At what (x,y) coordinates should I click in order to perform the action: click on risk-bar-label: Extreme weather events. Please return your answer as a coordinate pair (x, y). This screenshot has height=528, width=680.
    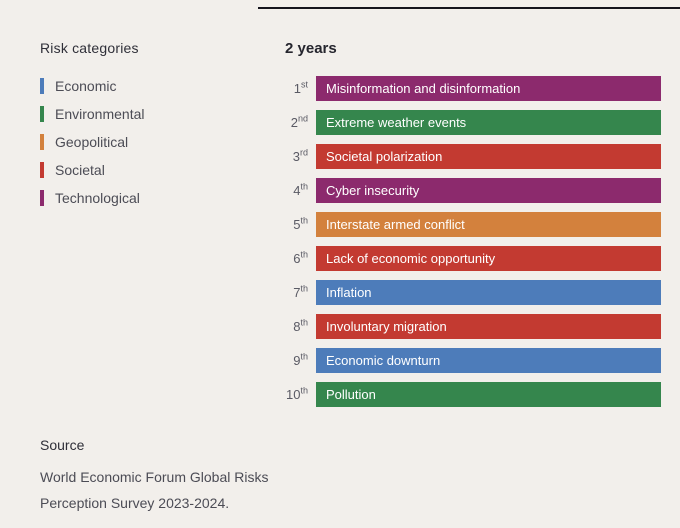
    Looking at the image, I should click on (396, 122).